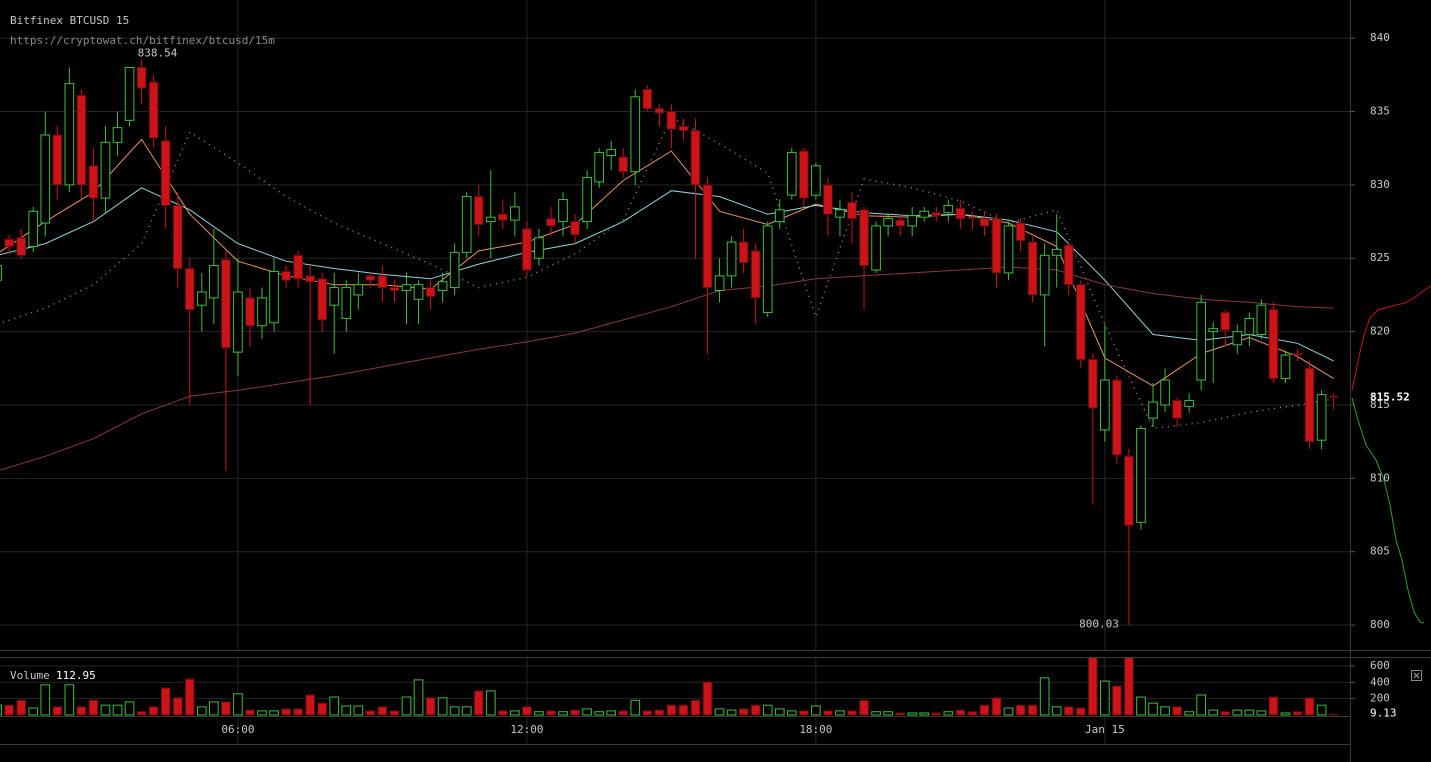 Image resolution: width=1431 pixels, height=762 pixels. I want to click on depth-bids, so click(1388, 510).